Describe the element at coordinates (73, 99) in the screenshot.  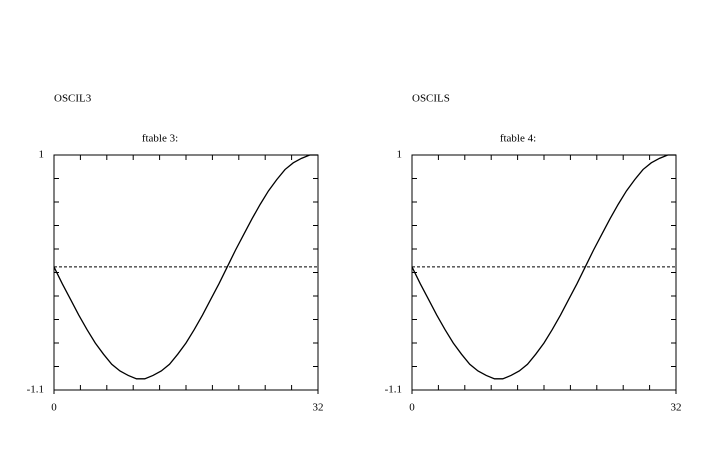
I see `chart-label: OSCIL3` at that location.